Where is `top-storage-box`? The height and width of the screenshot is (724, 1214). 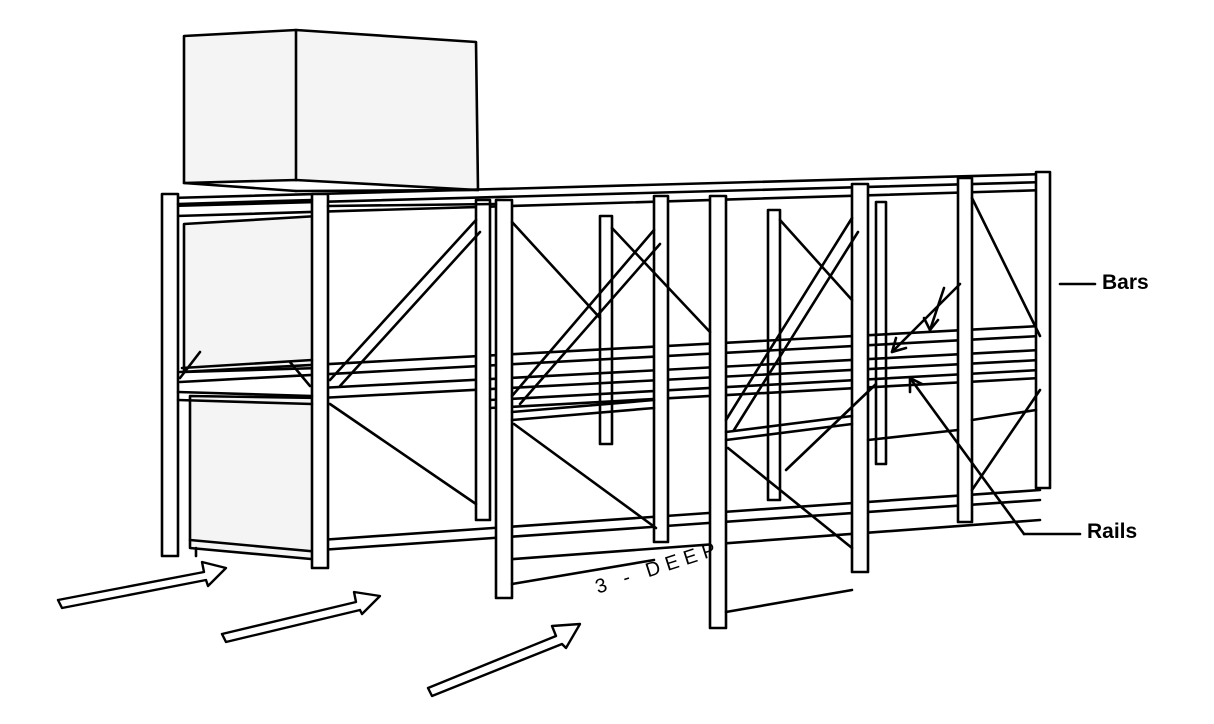
top-storage-box is located at coordinates (331, 110).